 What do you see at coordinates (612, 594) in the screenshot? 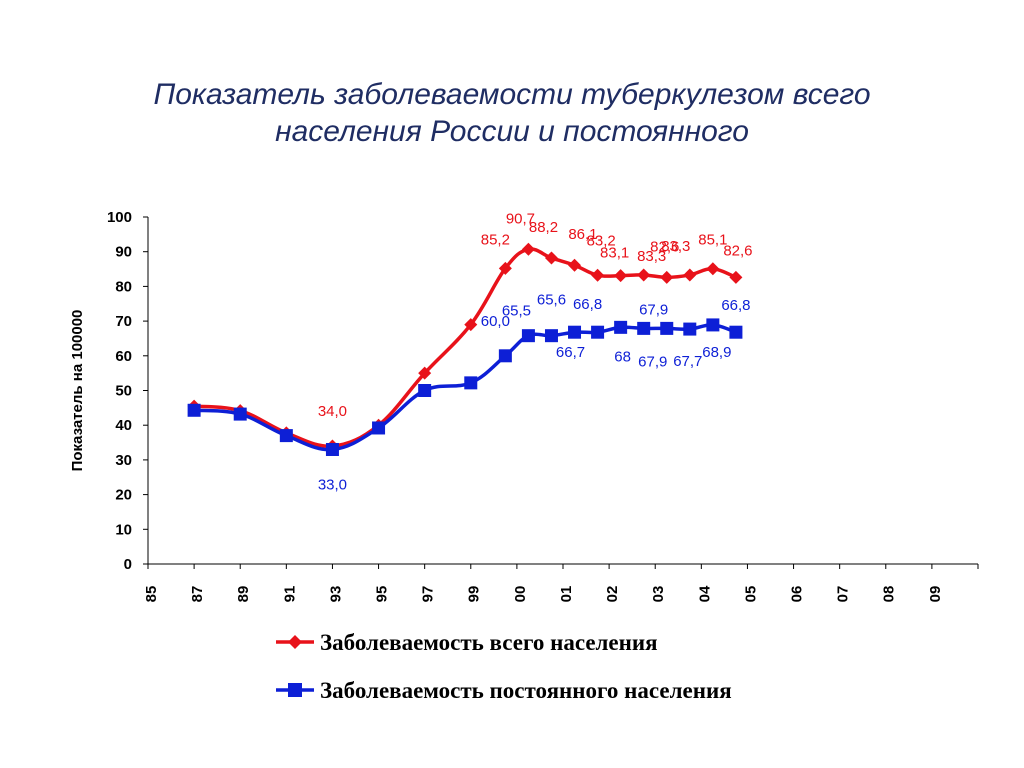
I see `x-tick-label: 02` at bounding box center [612, 594].